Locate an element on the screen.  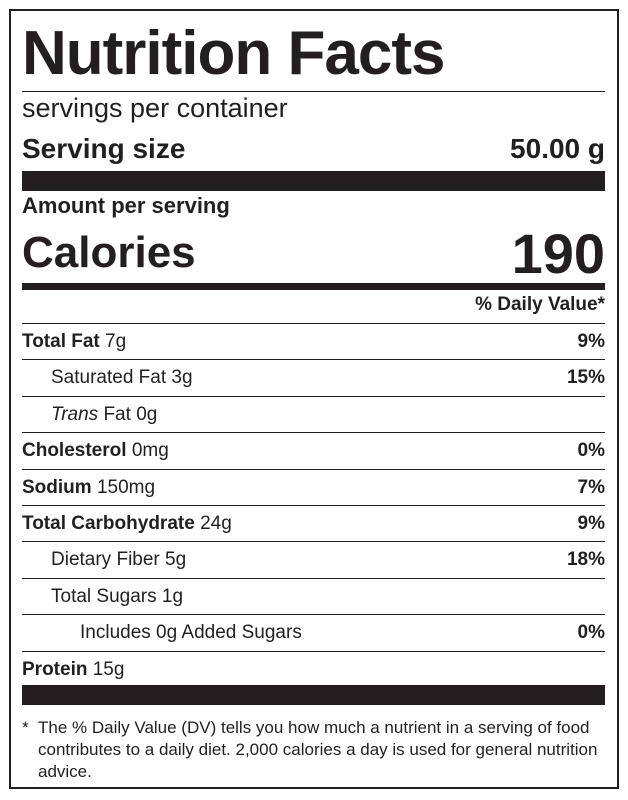
nutrient-row: Includes 0g Added Sugars 0% is located at coordinates (313, 633).